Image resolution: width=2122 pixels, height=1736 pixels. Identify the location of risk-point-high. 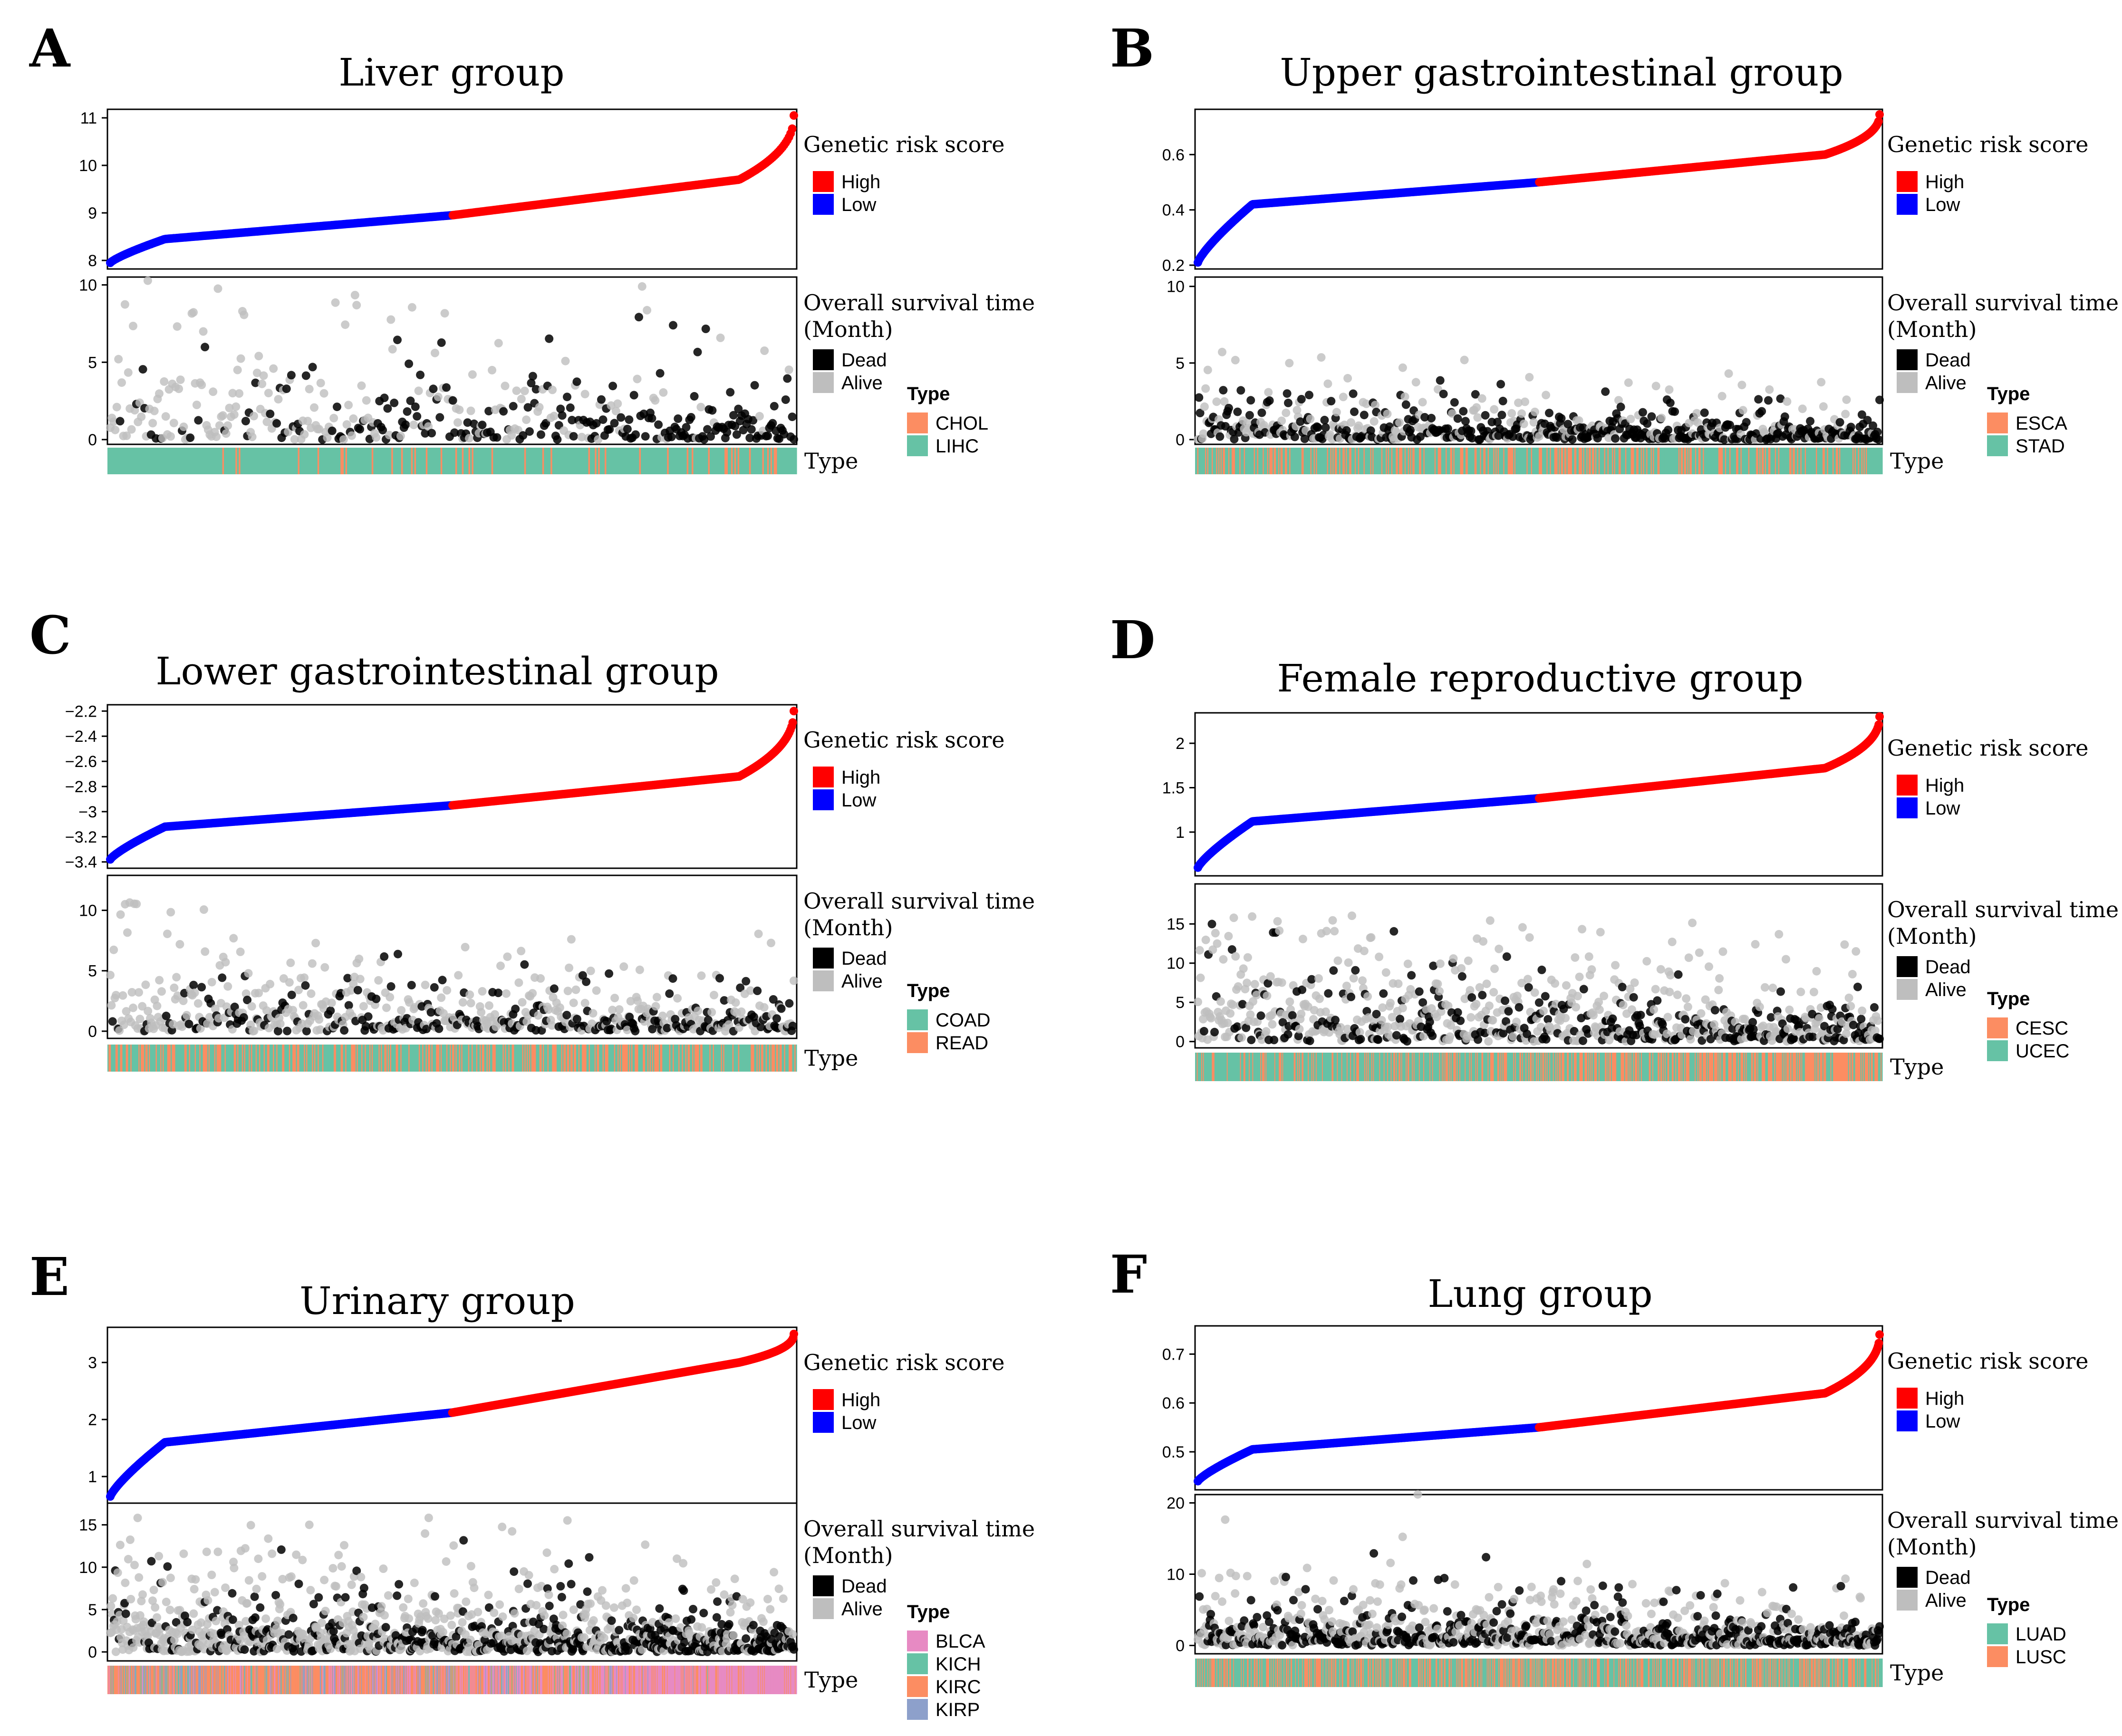
(792, 128).